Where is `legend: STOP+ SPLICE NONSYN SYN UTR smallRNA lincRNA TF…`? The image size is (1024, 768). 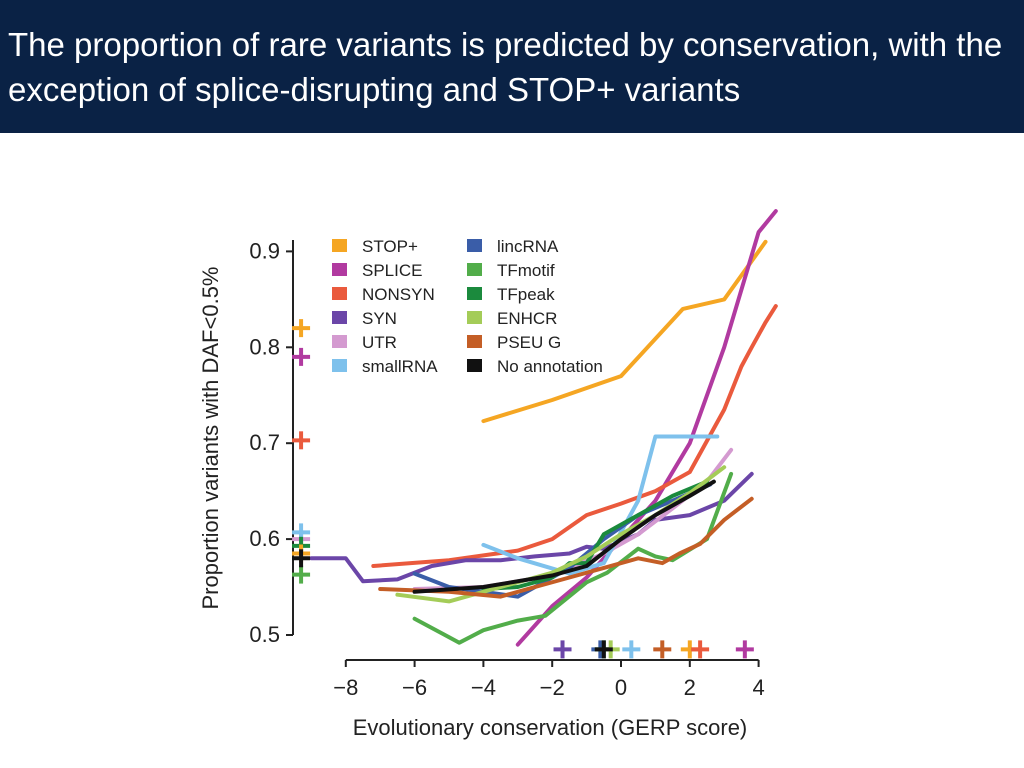 legend: STOP+ SPLICE NONSYN SYN UTR smallRNA lincRNA TF… is located at coordinates (467, 306).